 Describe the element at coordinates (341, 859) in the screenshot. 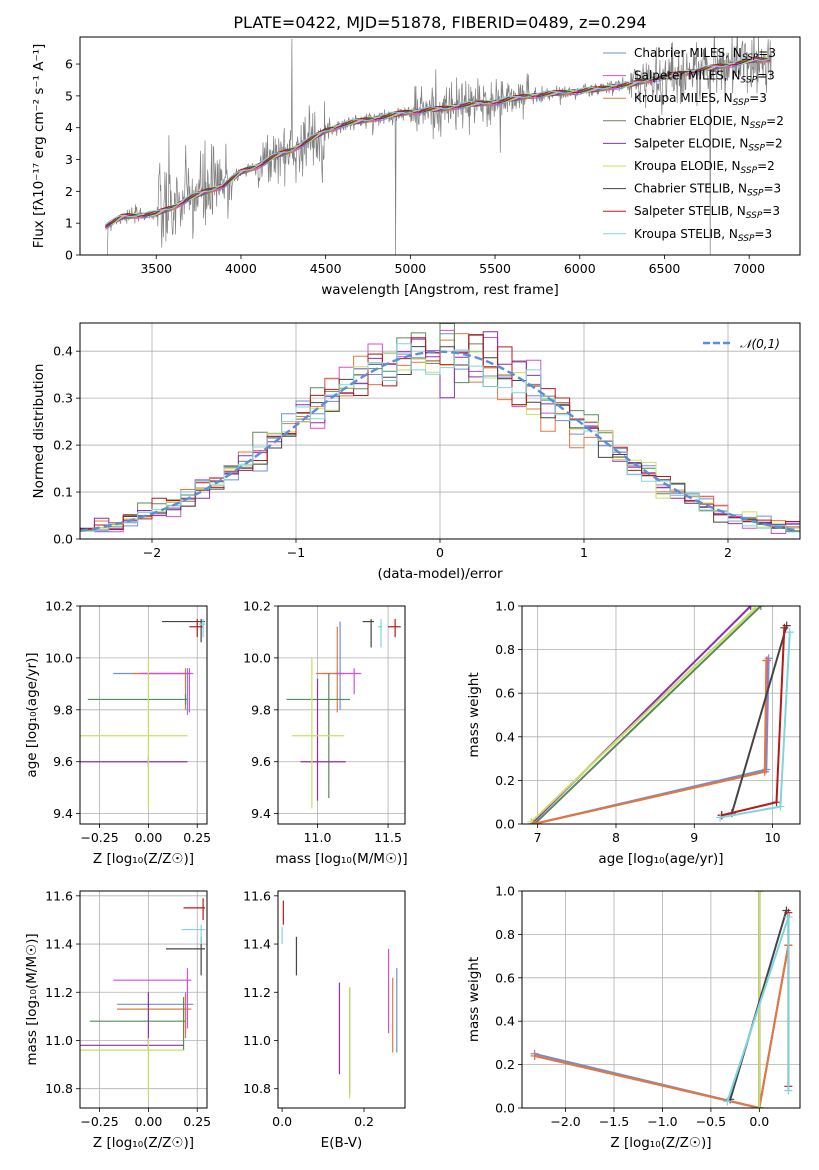

I see `x-axis-label: mass [log₁₀(M/M☉)]` at that location.